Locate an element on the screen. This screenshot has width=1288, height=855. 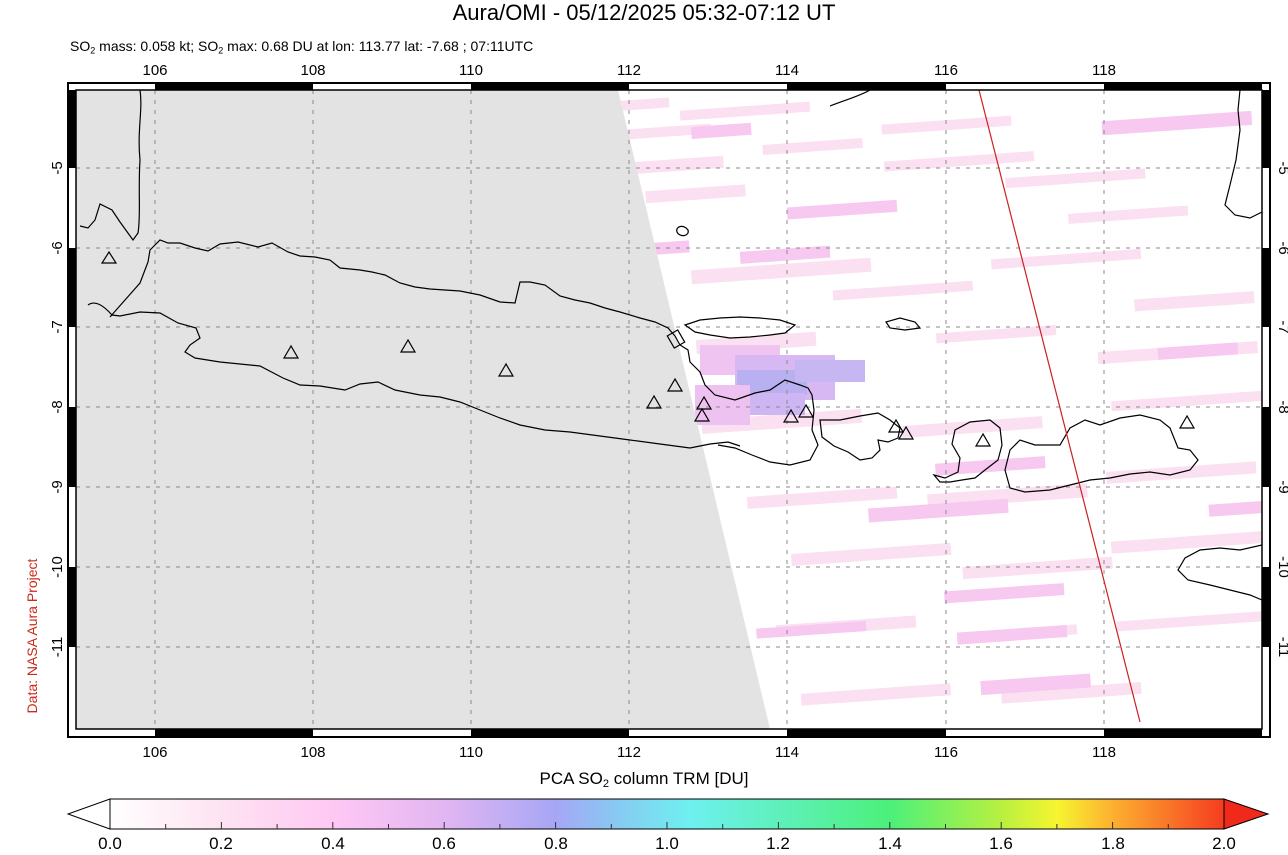
coast-bali is located at coordinates (860, 436).